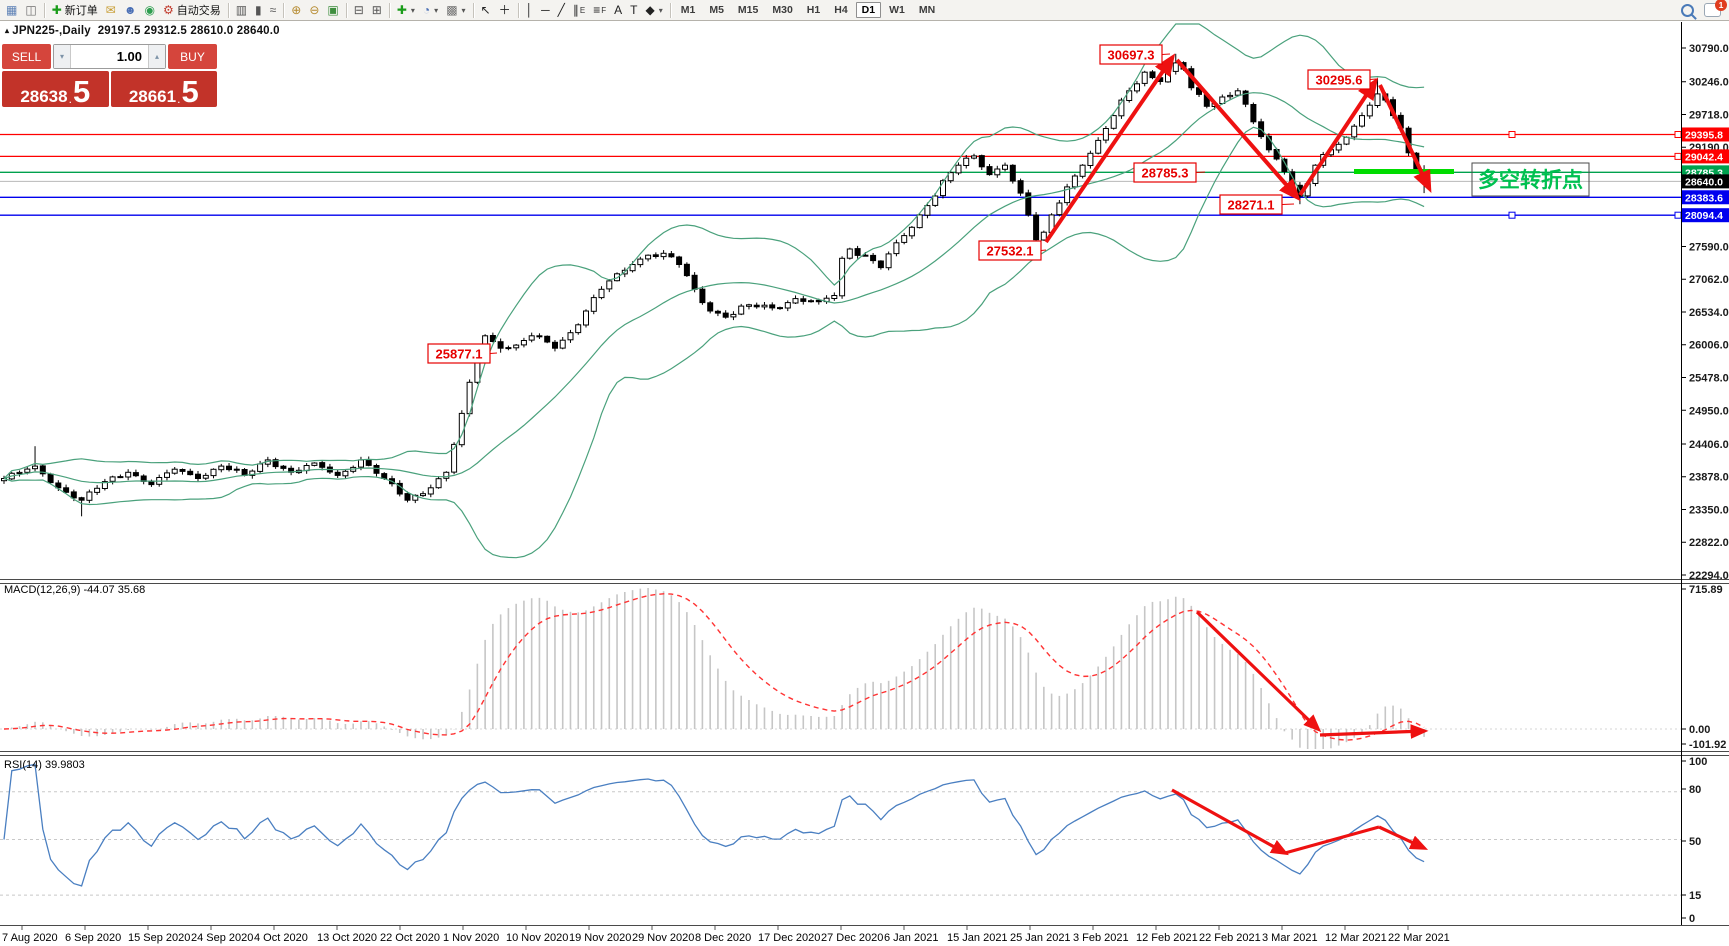 This screenshot has height=946, width=1729. Describe the element at coordinates (868, 10) in the screenshot. I see `timeframe-d1: D1` at that location.